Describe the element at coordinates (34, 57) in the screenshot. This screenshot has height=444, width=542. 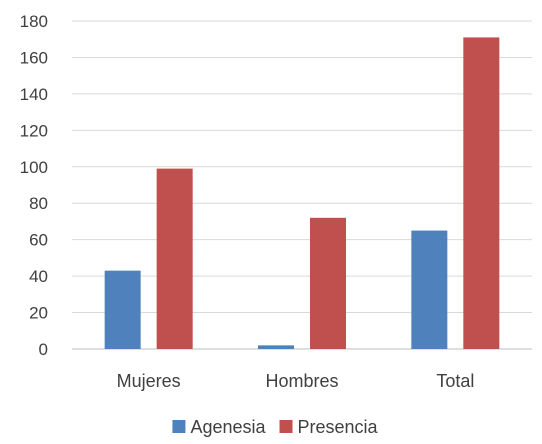
I see `y-tick-label: 160` at that location.